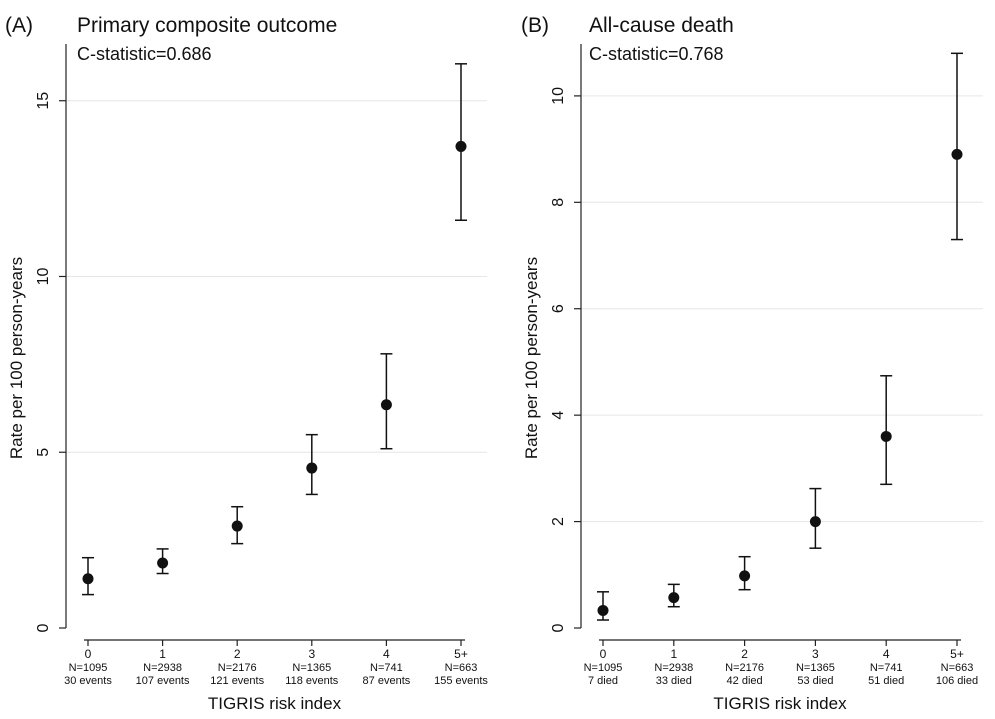  Describe the element at coordinates (144, 54) in the screenshot. I see `chart-subtitle: C-statistic=0.686` at that location.